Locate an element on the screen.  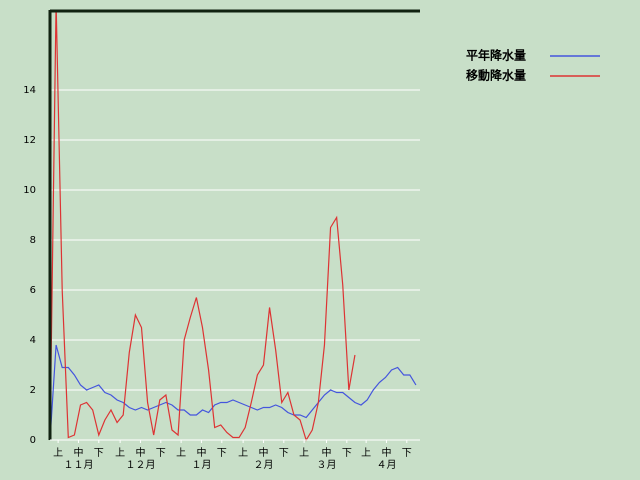
y-tick-label: 12 is located at coordinates (29, 140).